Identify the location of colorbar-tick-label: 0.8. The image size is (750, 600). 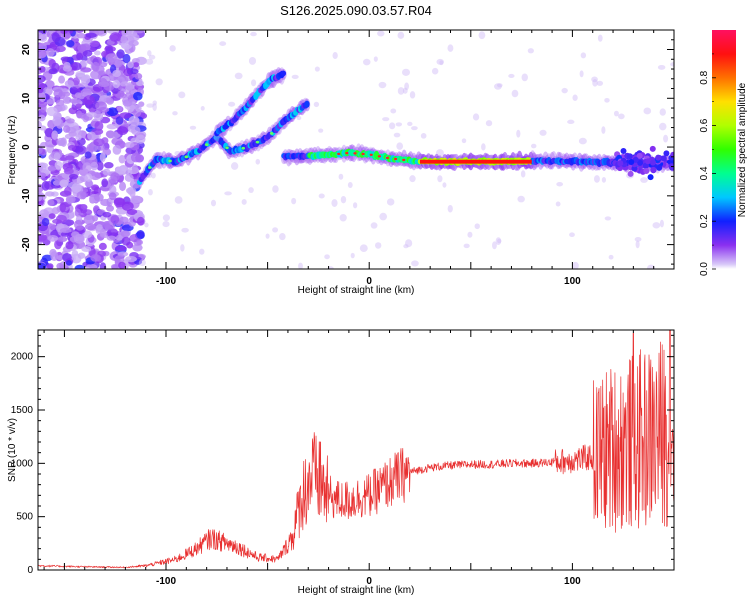
(704, 77).